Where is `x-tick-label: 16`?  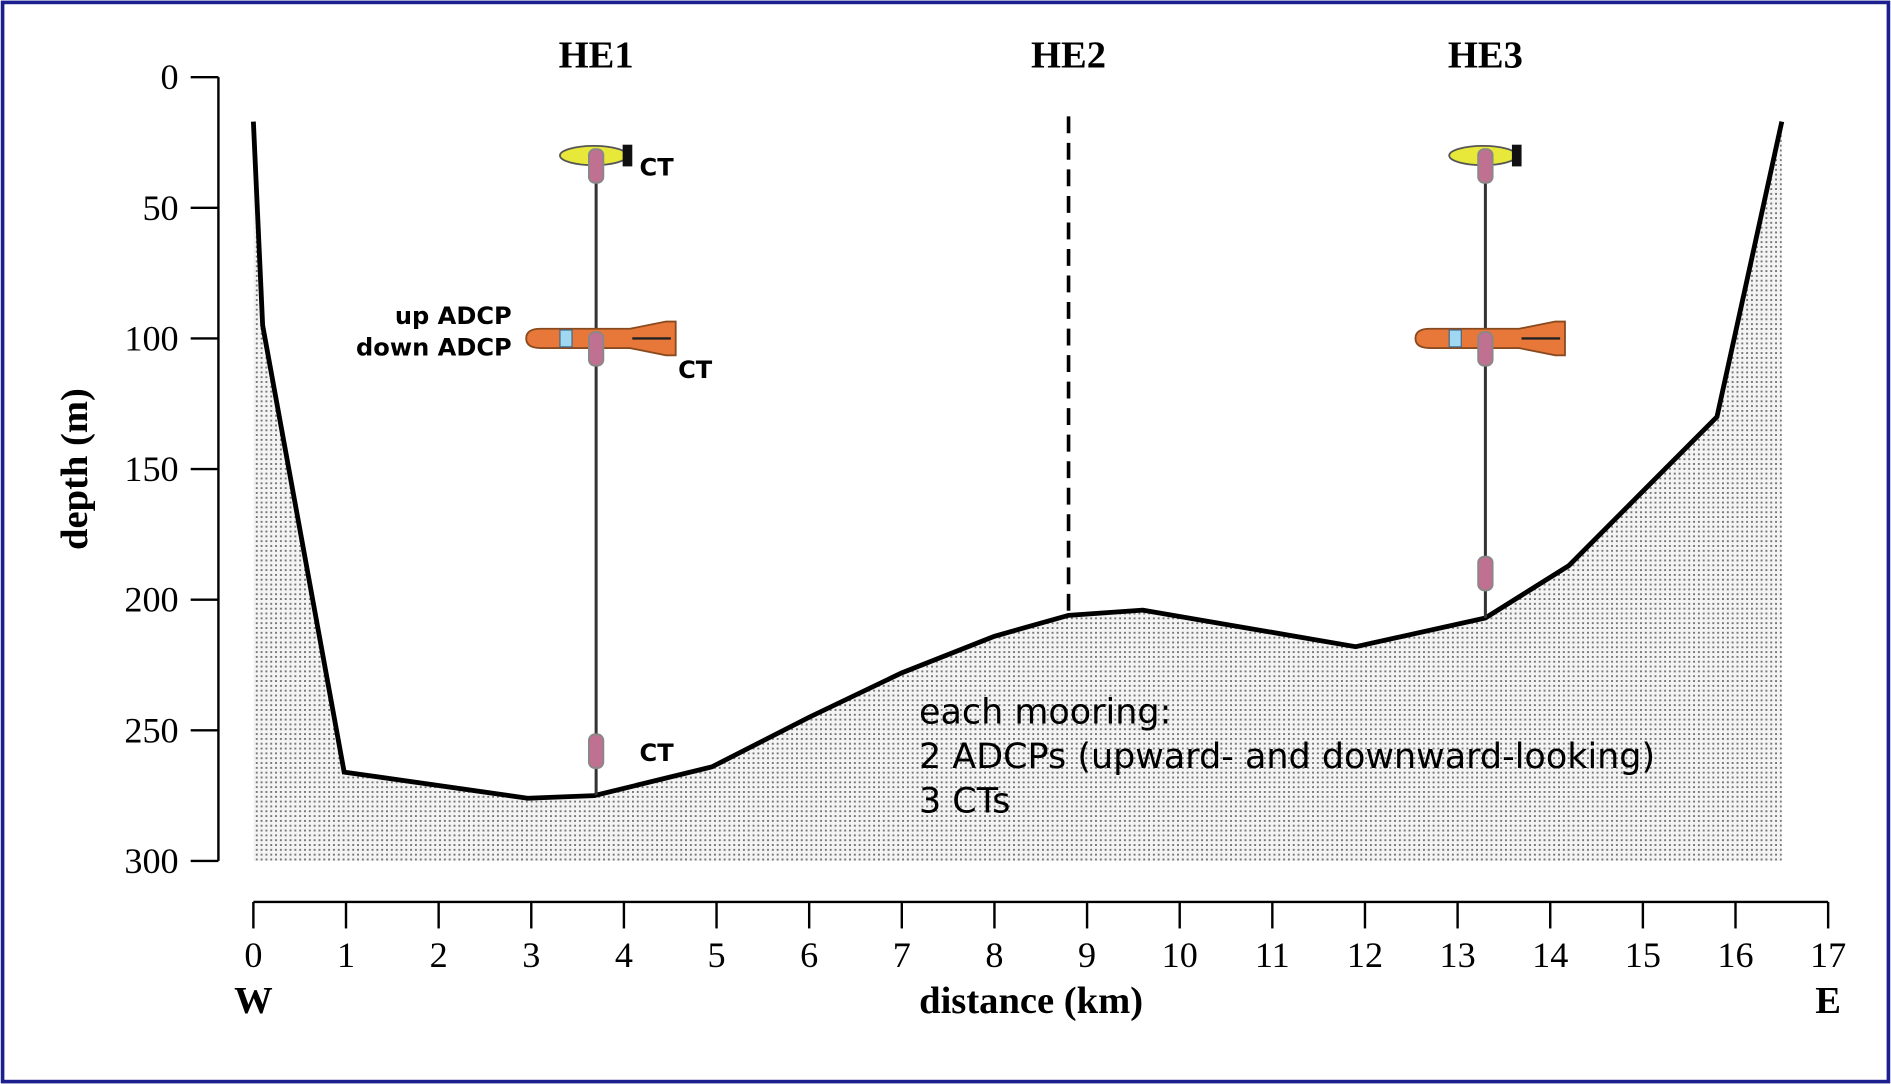
x-tick-label: 16 is located at coordinates (1735, 955).